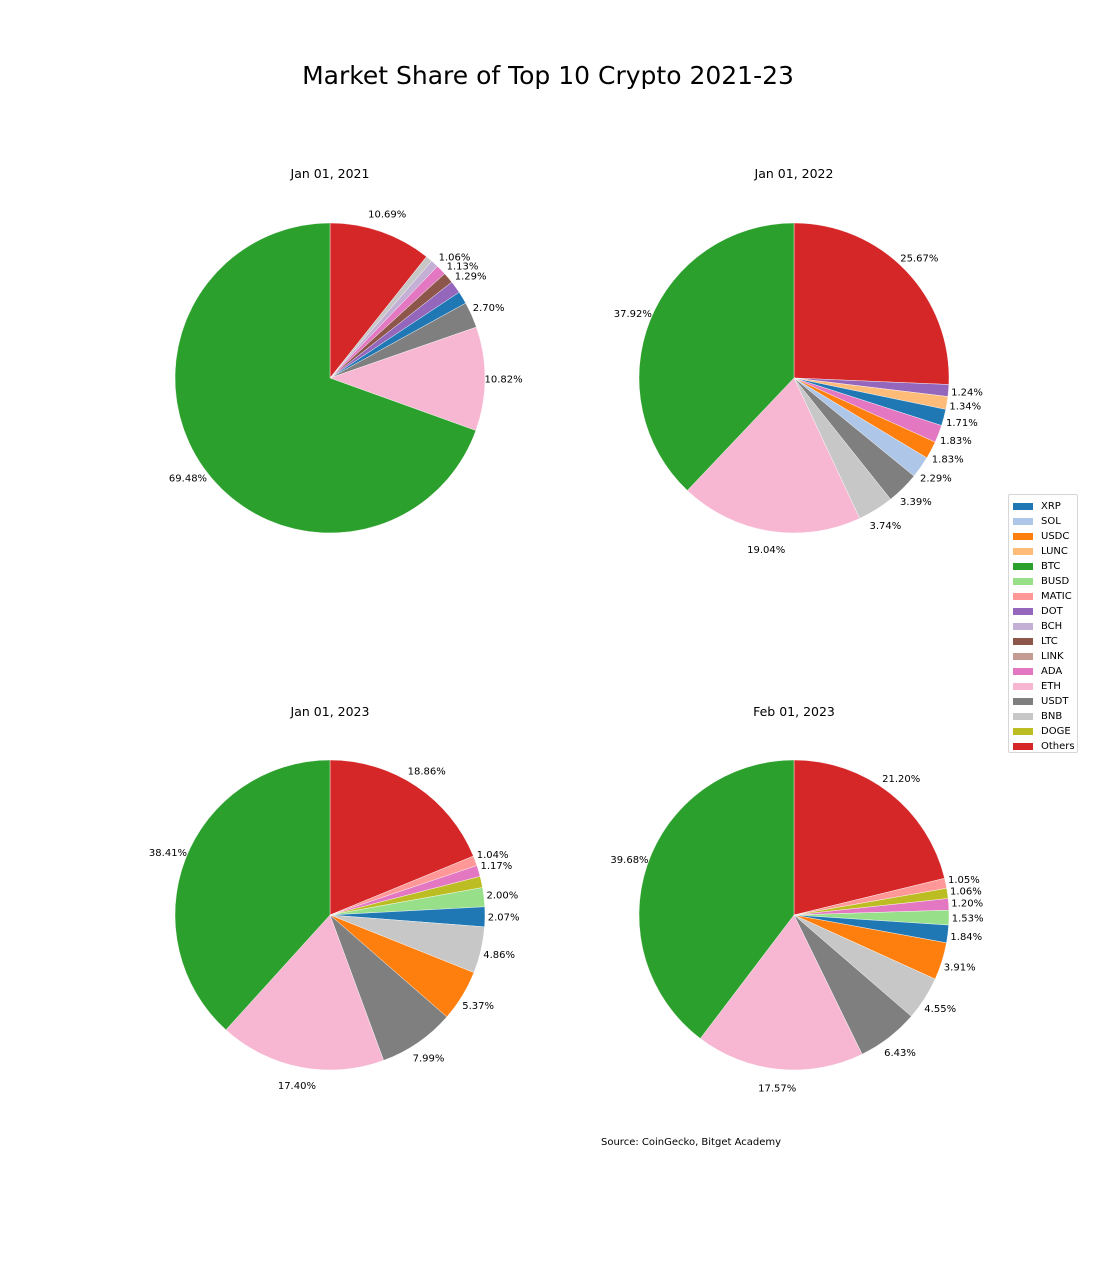 This screenshot has height=1280, width=1097. Describe the element at coordinates (493, 855) in the screenshot. I see `pie-label: 1.04%` at that location.